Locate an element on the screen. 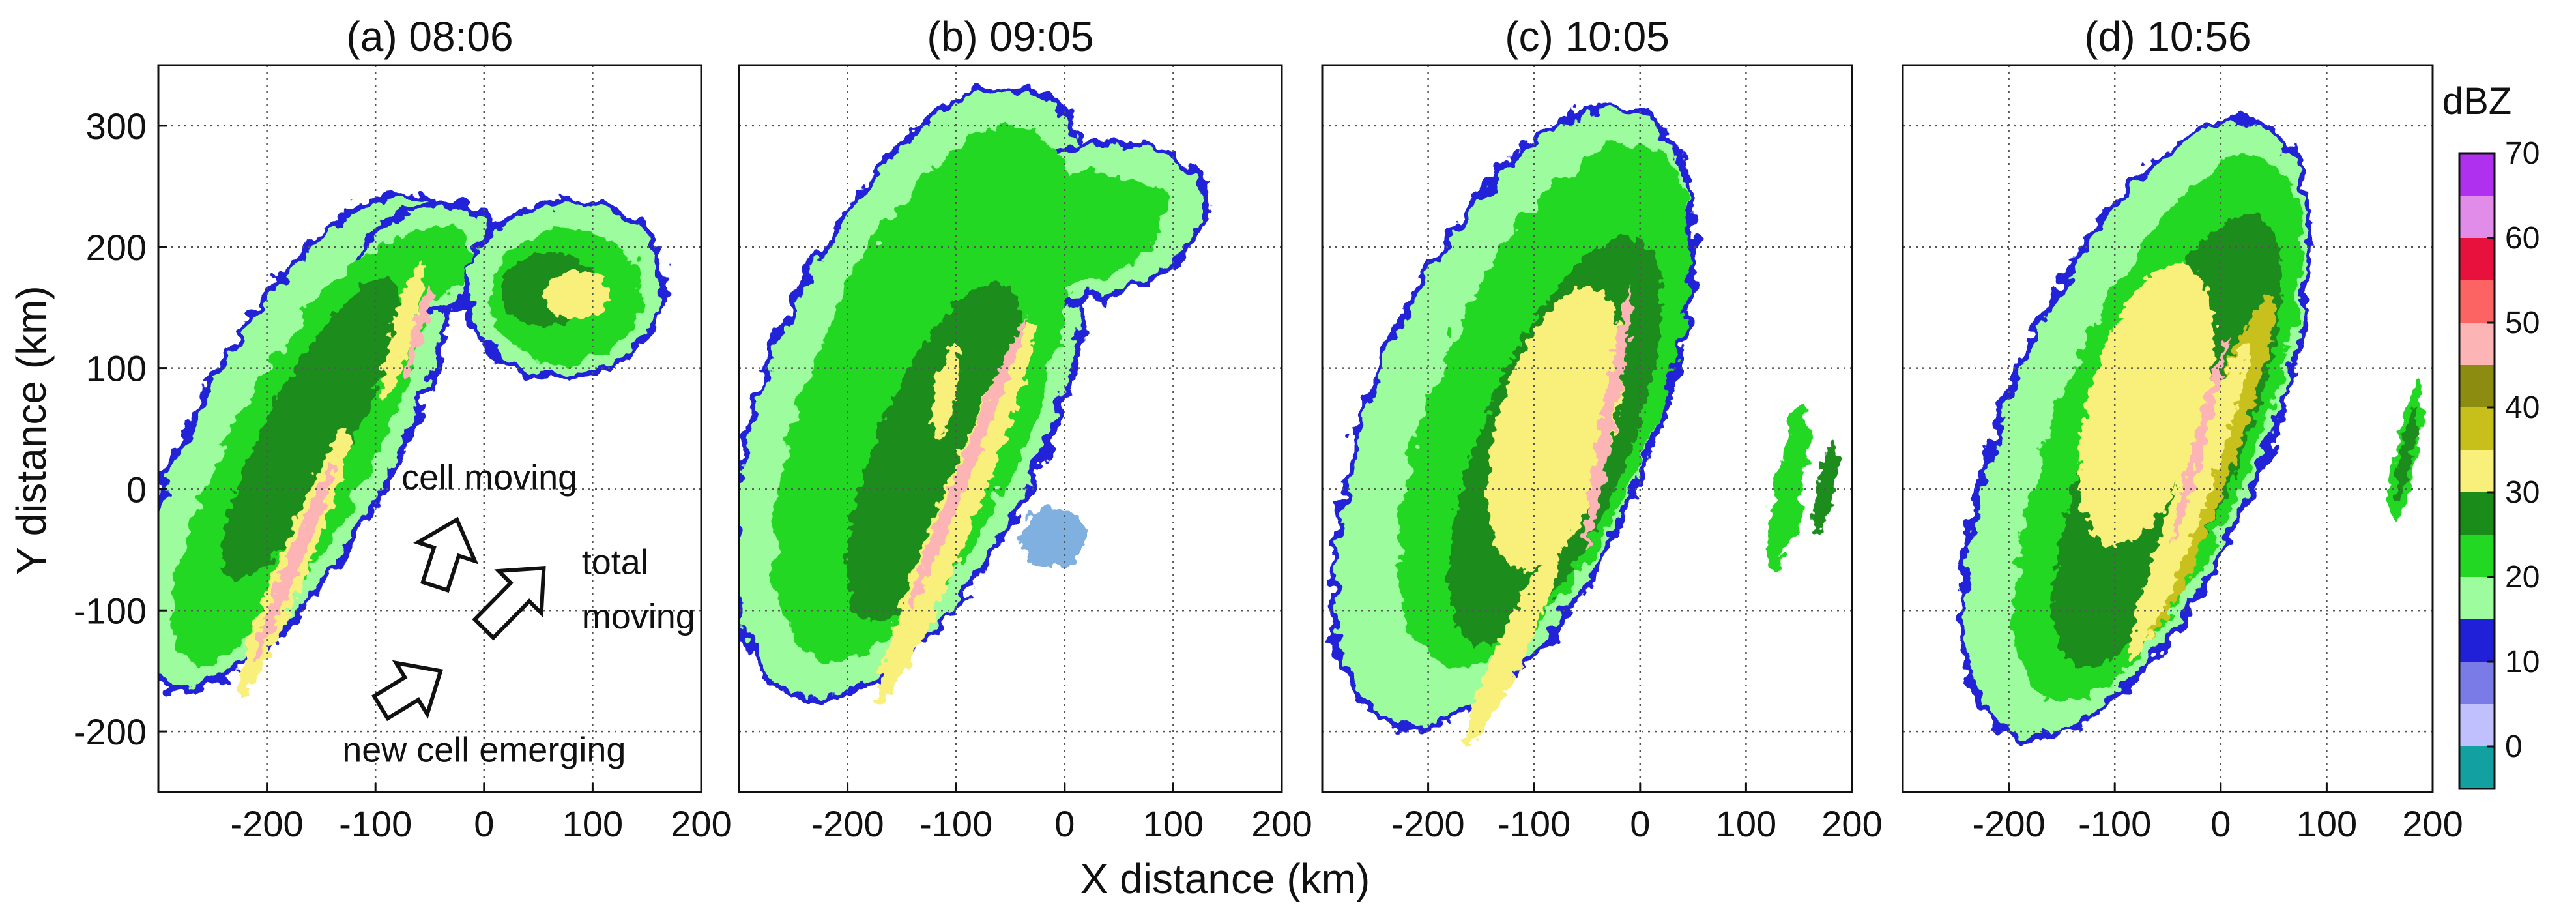 This screenshot has width=2576, height=914. y-tick-label: 200 is located at coordinates (117, 247).